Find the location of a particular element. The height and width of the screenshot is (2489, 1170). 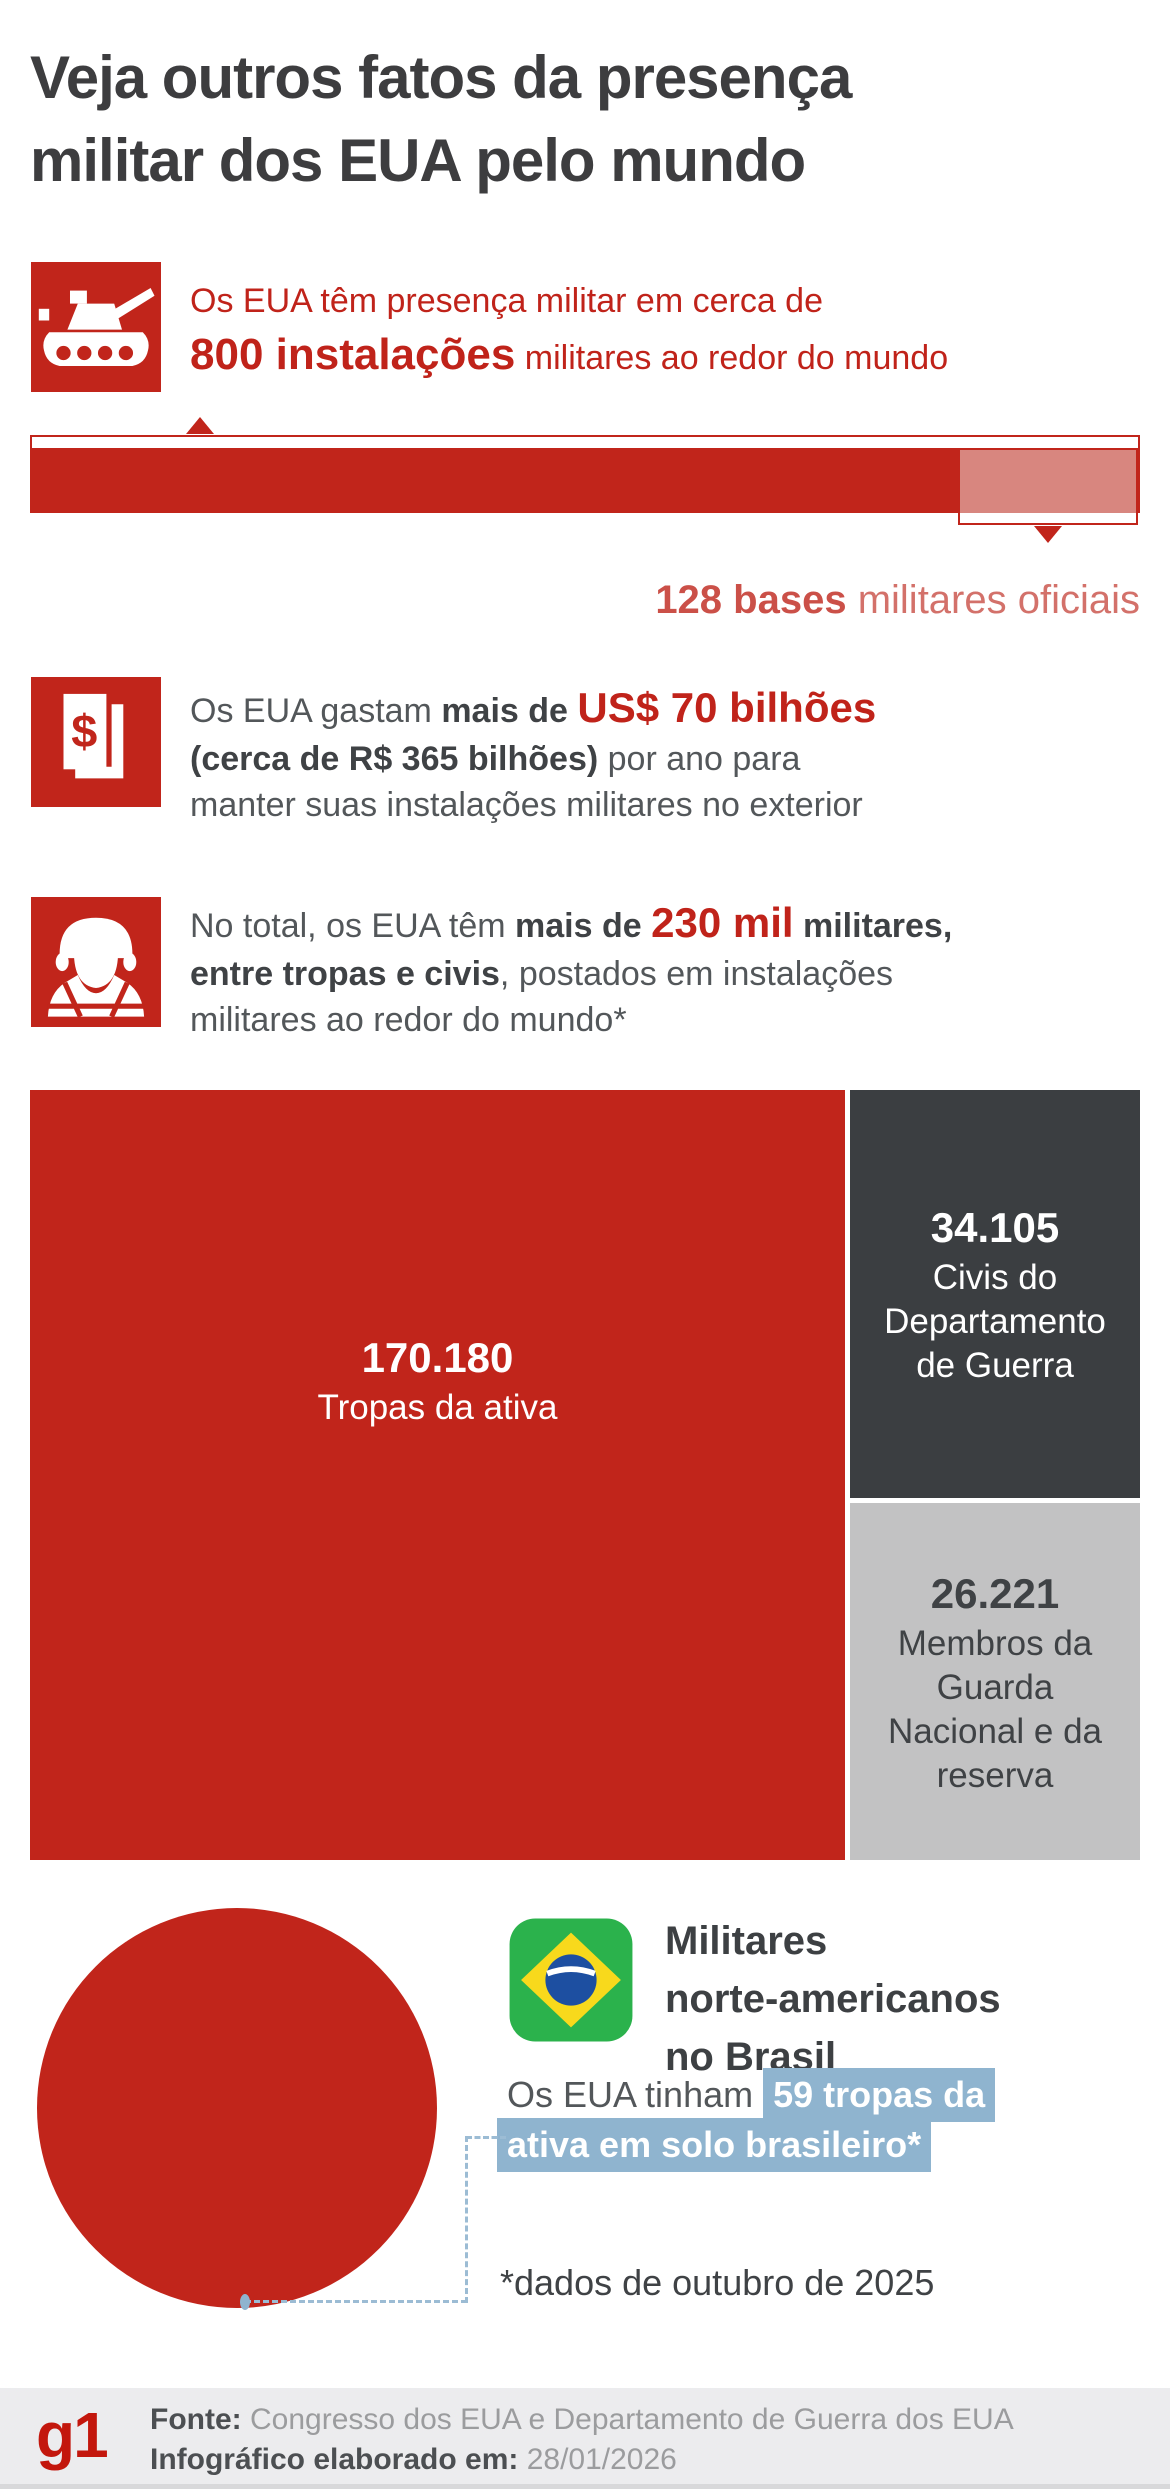

tank-icon-tile is located at coordinates (96, 327).